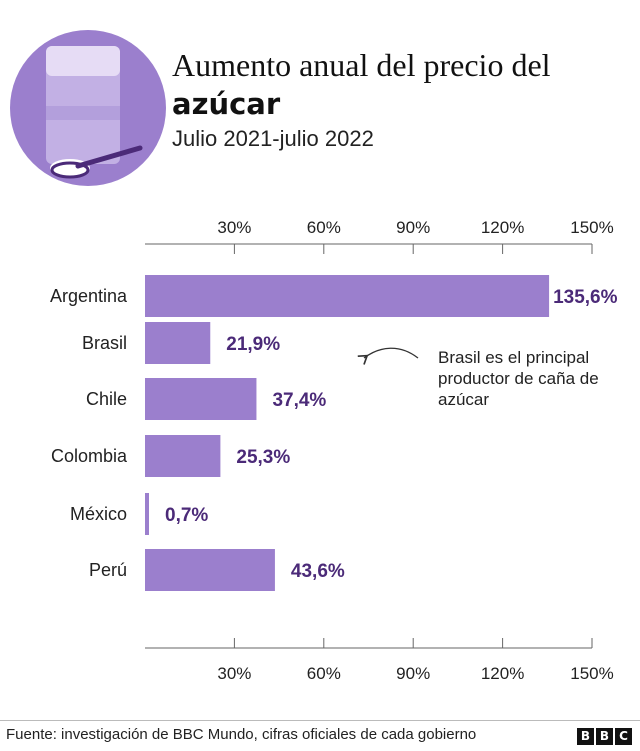  What do you see at coordinates (234, 673) in the screenshot?
I see `tick-label-bottom: 30%` at bounding box center [234, 673].